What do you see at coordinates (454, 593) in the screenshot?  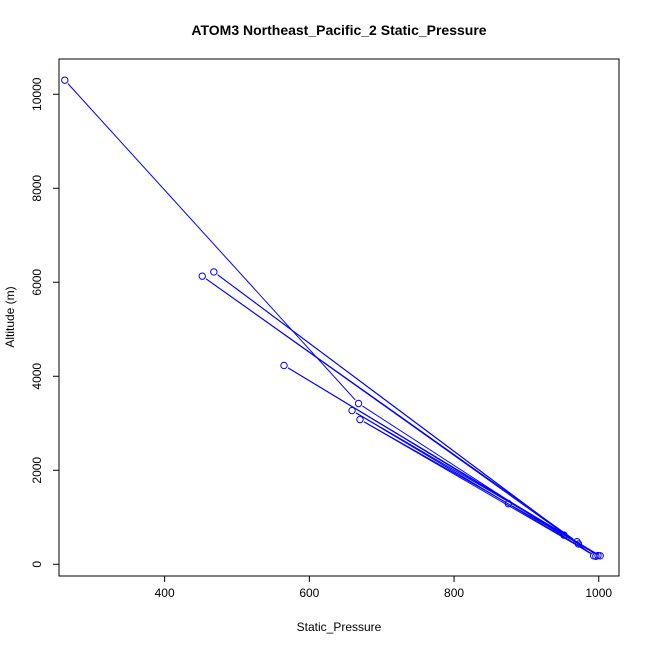 I see `x-tick-label: 800` at bounding box center [454, 593].